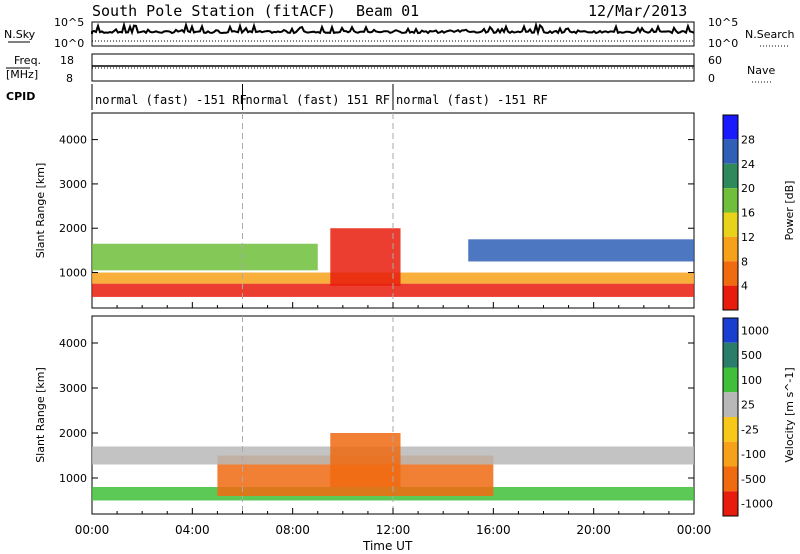  What do you see at coordinates (748, 237) in the screenshot?
I see `colorbar-tick-label: 12` at bounding box center [748, 237].